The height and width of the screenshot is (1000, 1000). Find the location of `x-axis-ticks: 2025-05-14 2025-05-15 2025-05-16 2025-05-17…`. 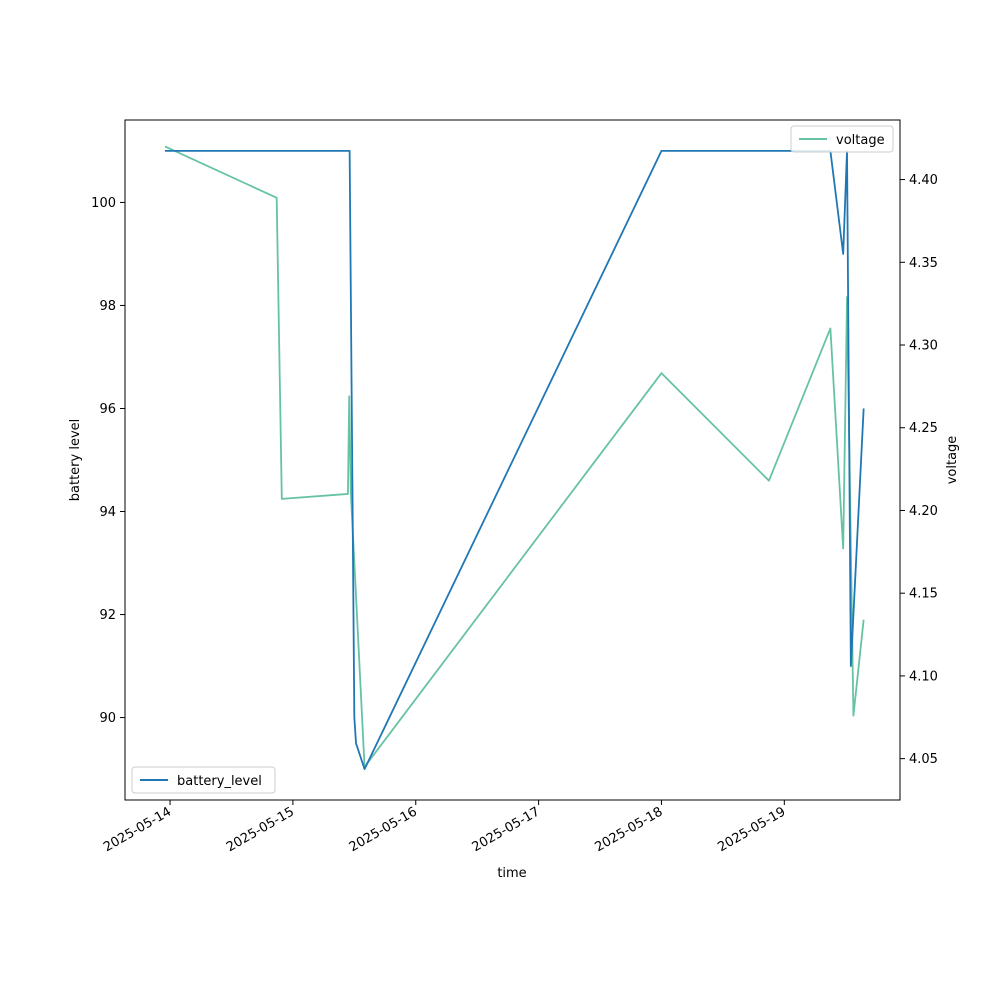

x-axis-ticks: 2025-05-14 2025-05-15 2025-05-16 2025-05-17… is located at coordinates (444, 827).